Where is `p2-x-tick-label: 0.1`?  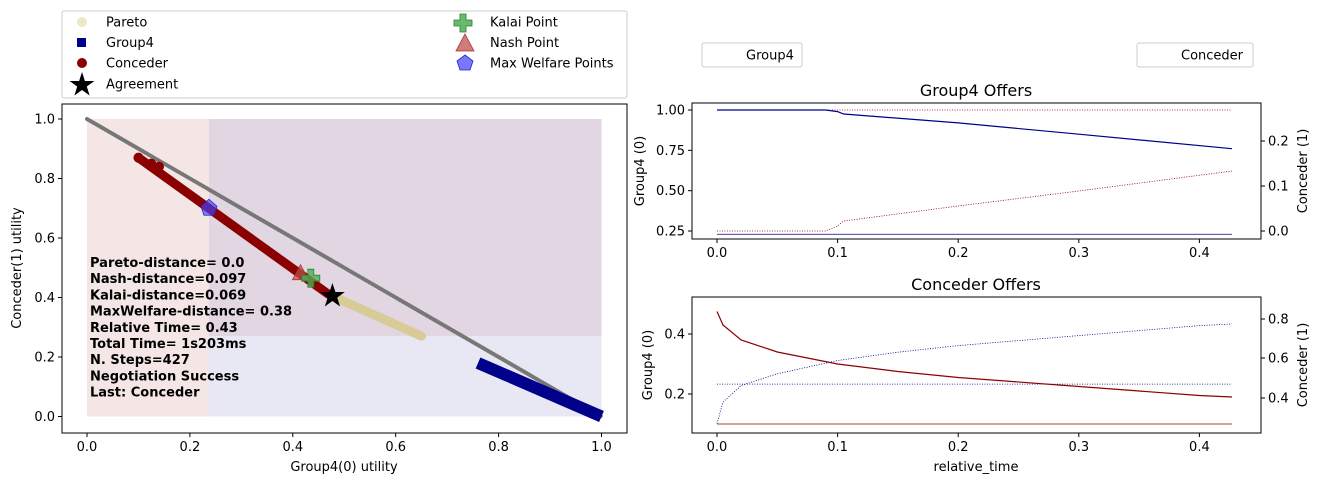
p2-x-tick-label: 0.1 is located at coordinates (837, 447).